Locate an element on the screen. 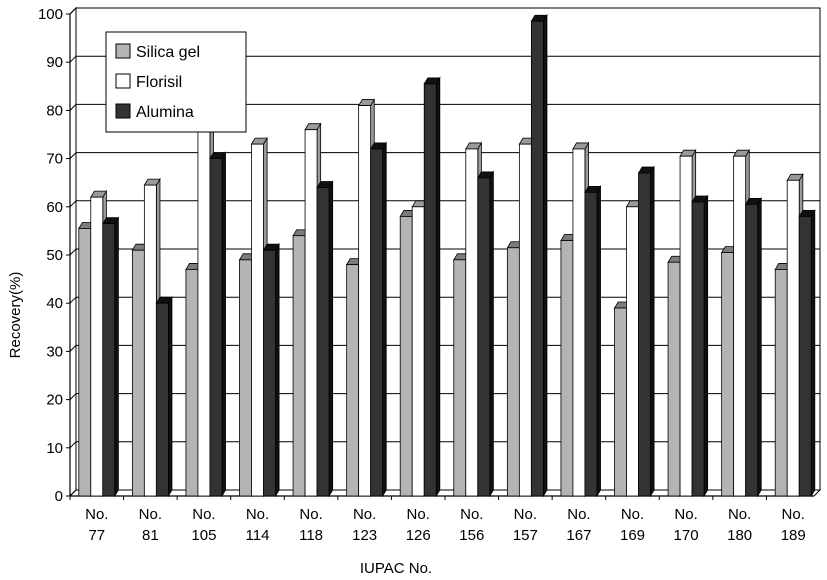 This screenshot has width=827, height=580. y-tick-label: 40 is located at coordinates (54, 303).